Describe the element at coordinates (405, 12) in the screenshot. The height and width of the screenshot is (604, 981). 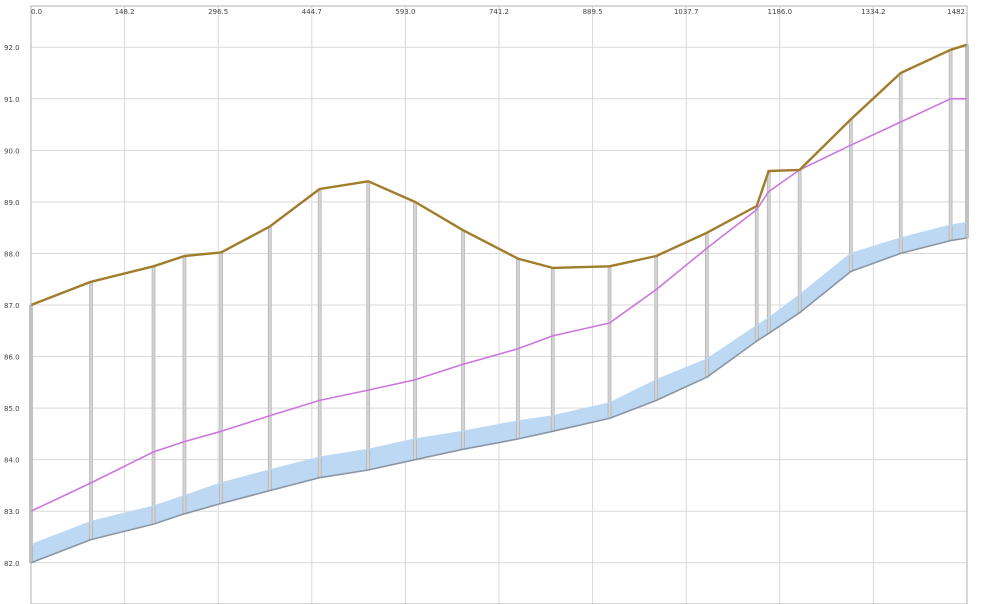
I see `x-tick-label: 593.0` at that location.